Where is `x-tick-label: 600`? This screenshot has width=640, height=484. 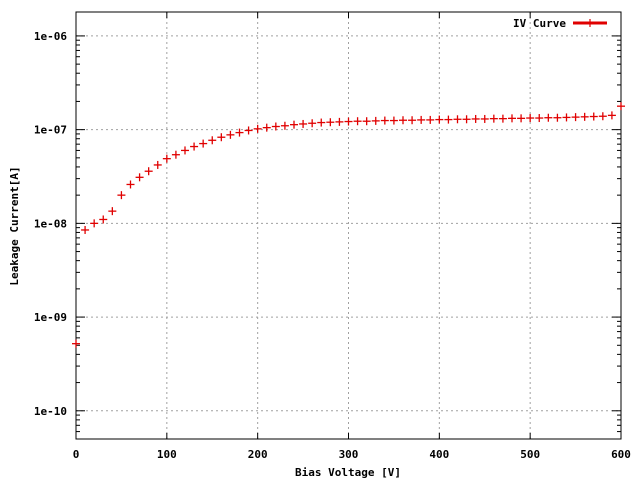 x-tick-label: 600 is located at coordinates (621, 454).